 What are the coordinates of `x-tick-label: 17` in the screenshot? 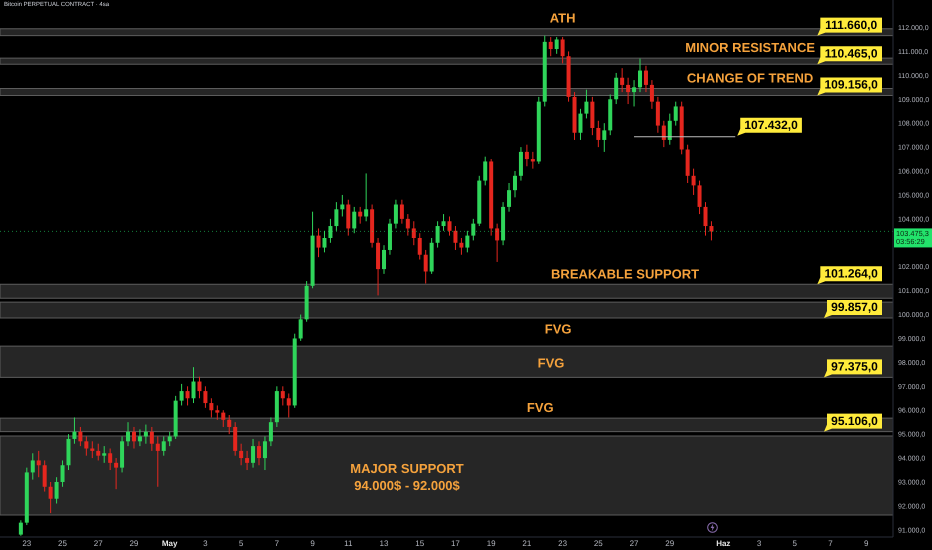 It's located at (455, 543).